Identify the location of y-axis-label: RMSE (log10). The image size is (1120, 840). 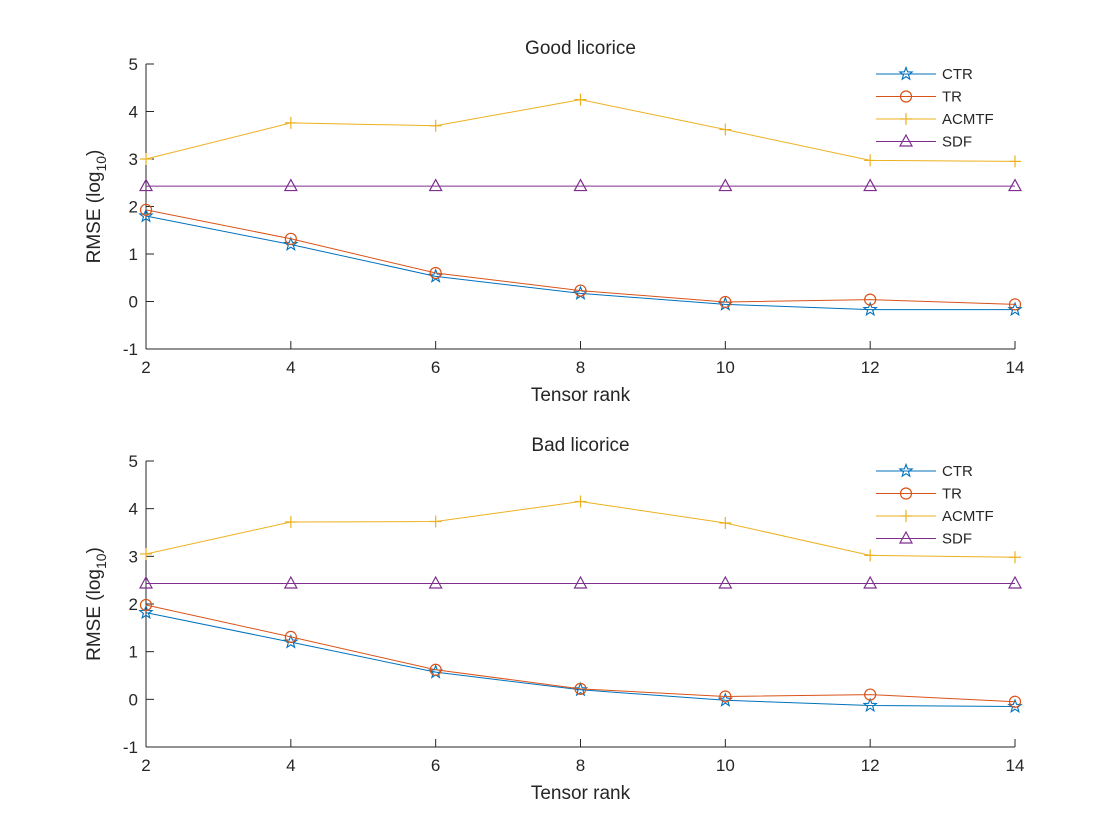
(96, 604).